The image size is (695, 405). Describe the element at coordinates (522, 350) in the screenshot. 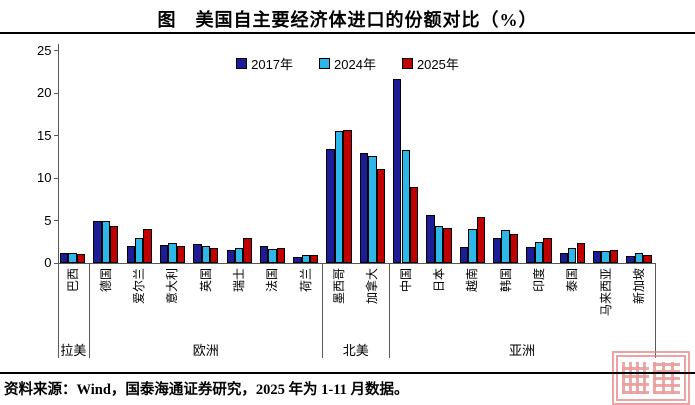

I see `region-label: 亚洲` at that location.